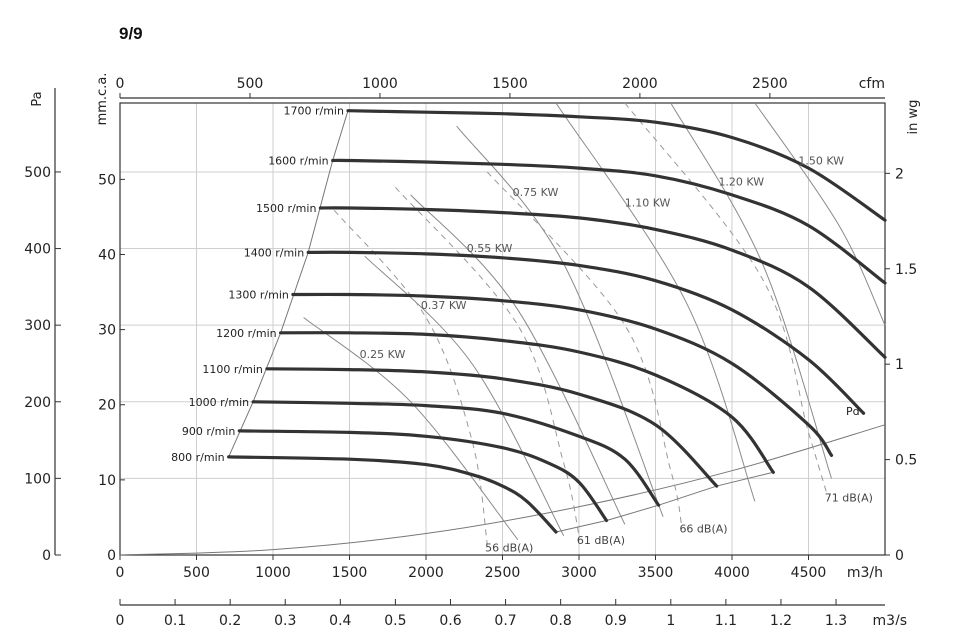 The image size is (964, 625). What do you see at coordinates (899, 365) in the screenshot?
I see `y-tick-label-inwg: 1` at bounding box center [899, 365].